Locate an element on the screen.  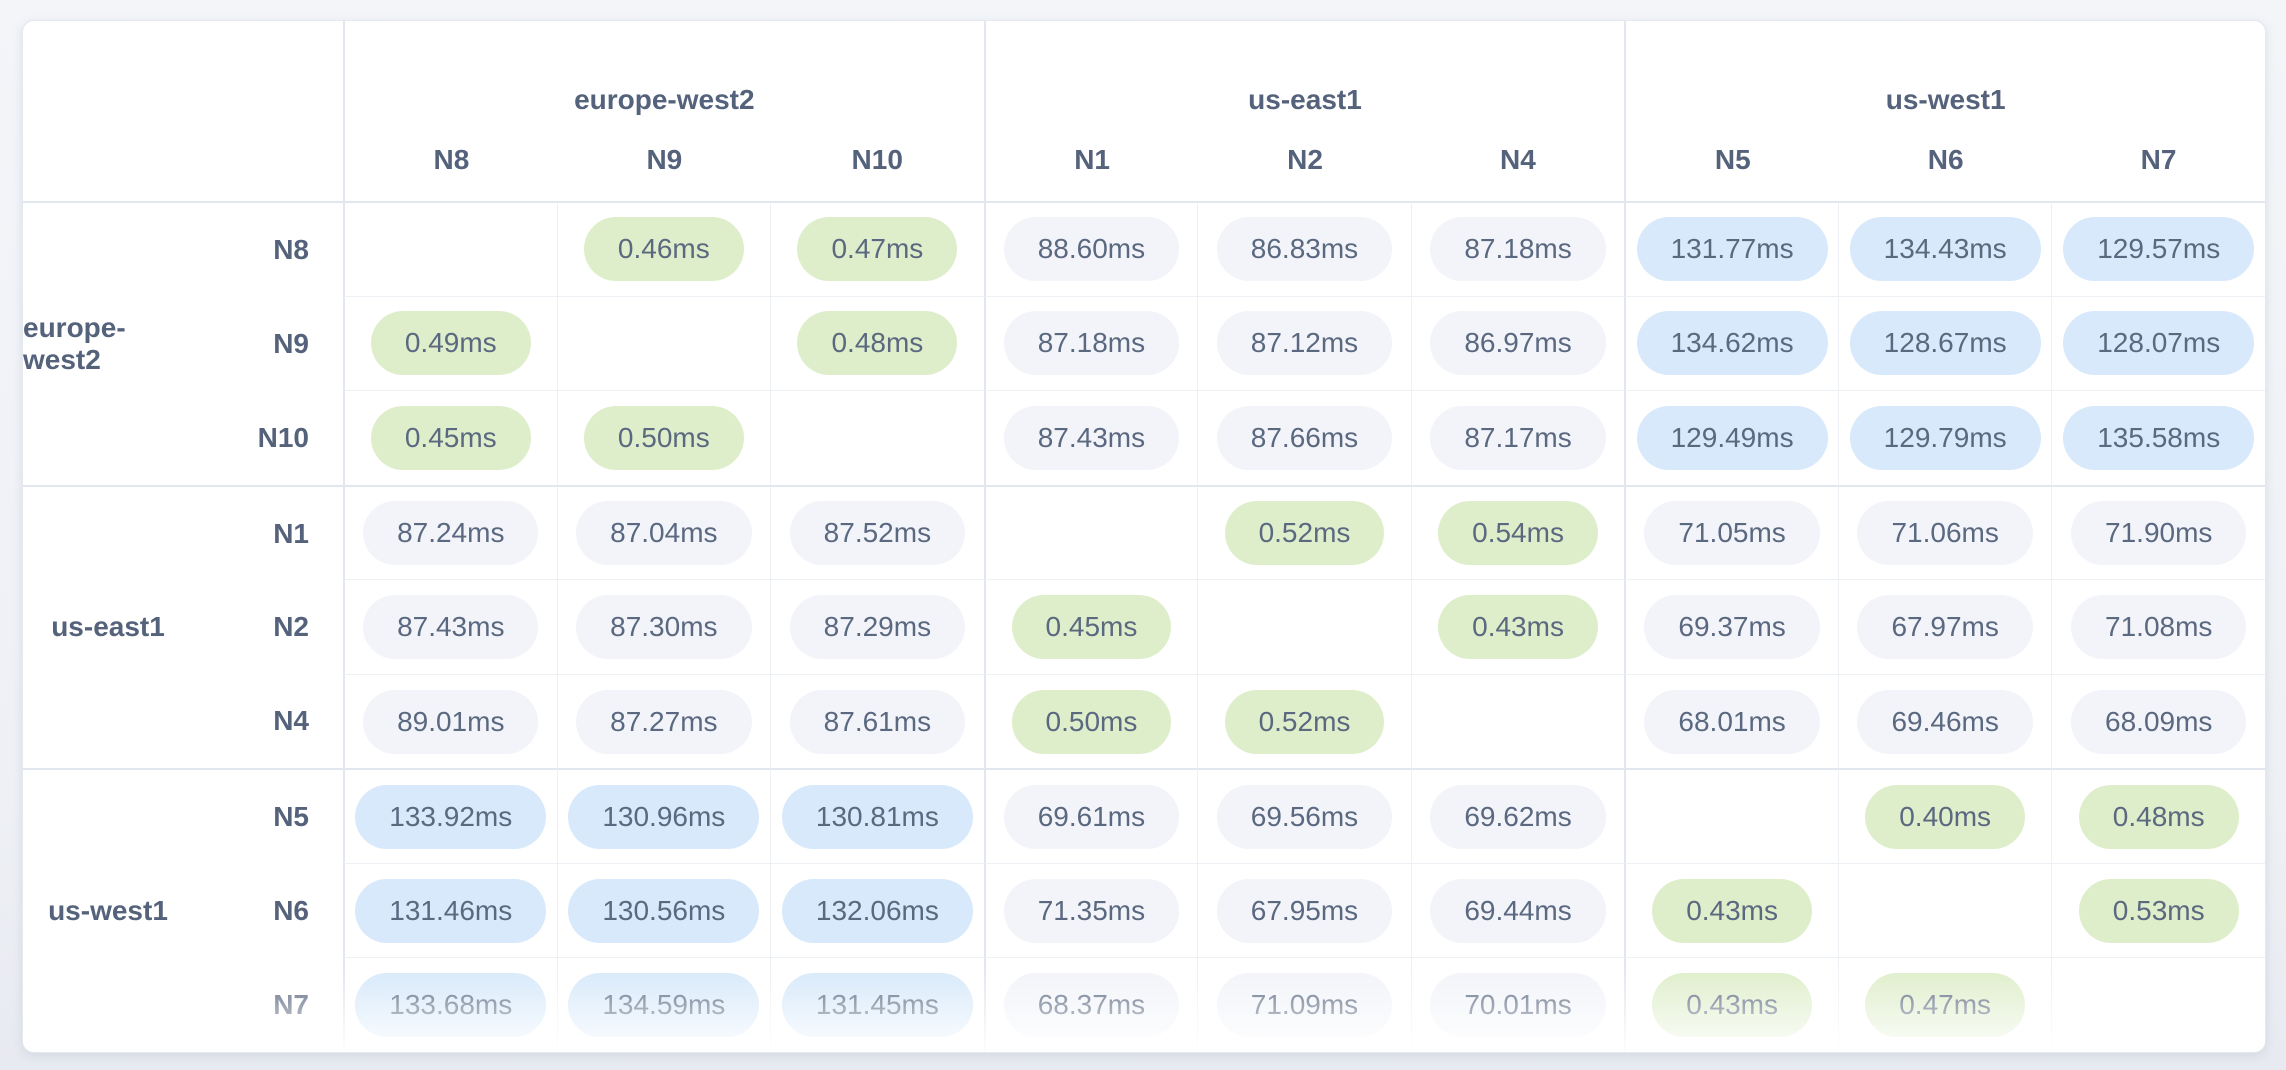
latency-pill: 134.59ms is located at coordinates (664, 1005).